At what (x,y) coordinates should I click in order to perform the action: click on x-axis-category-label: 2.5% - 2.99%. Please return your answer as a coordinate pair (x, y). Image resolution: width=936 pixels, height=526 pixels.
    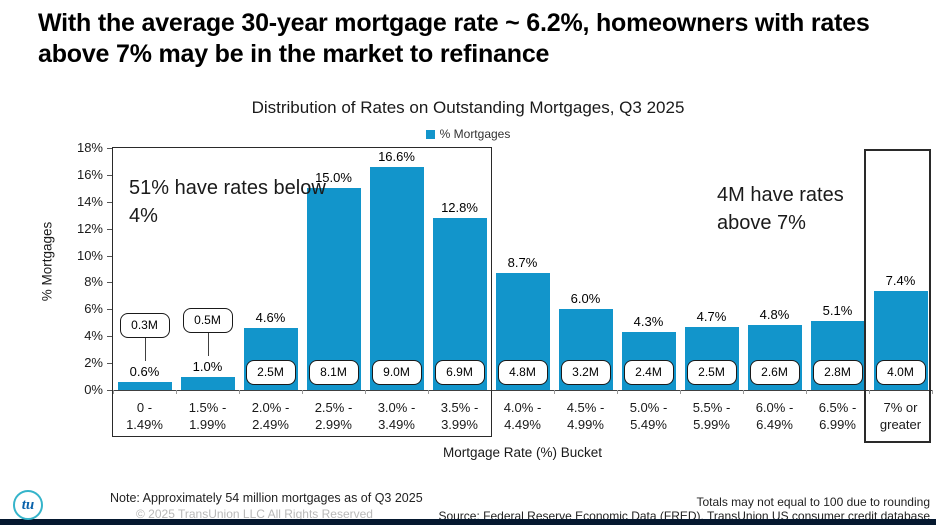
    Looking at the image, I should click on (333, 416).